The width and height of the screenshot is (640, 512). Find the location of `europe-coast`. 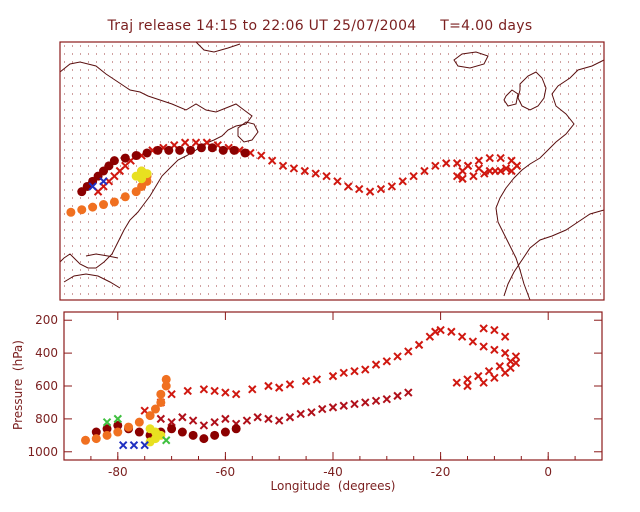

europe-coast is located at coordinates (550, 180).